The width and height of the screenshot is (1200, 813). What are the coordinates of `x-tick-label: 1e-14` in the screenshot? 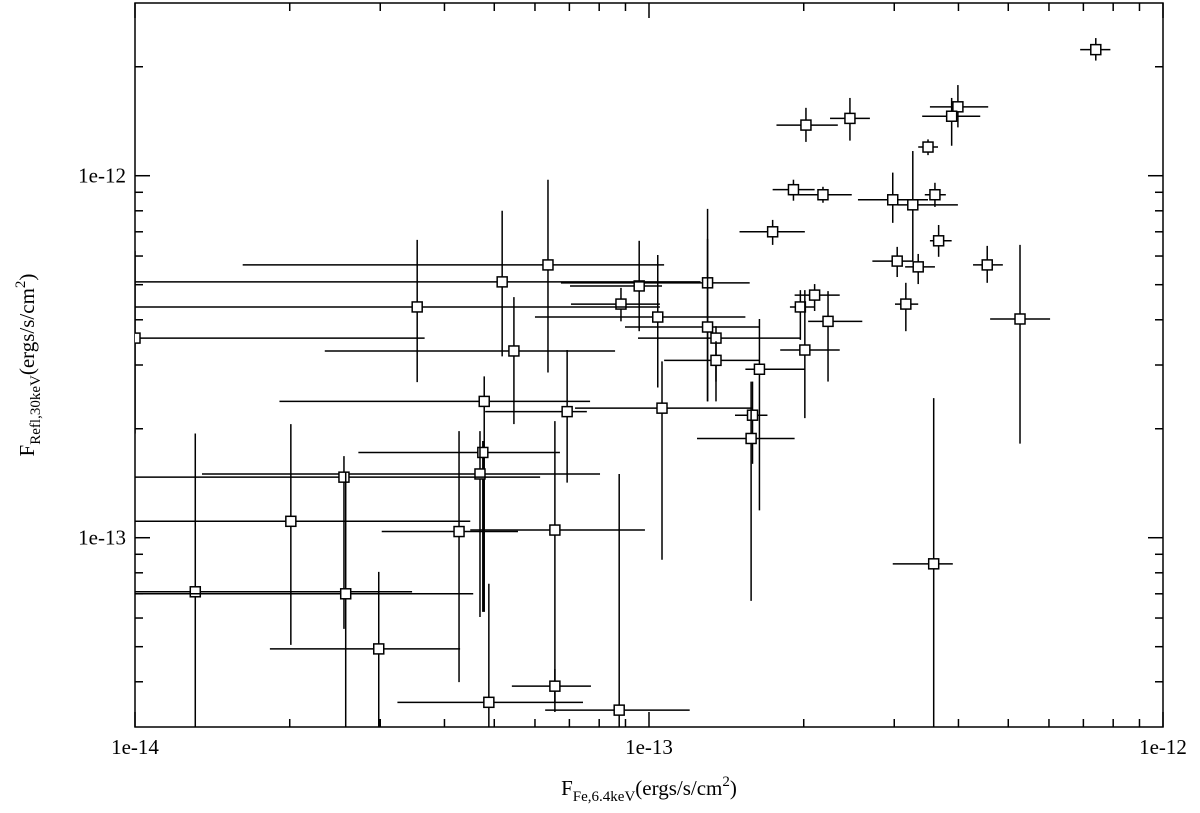 It's located at (135, 747).